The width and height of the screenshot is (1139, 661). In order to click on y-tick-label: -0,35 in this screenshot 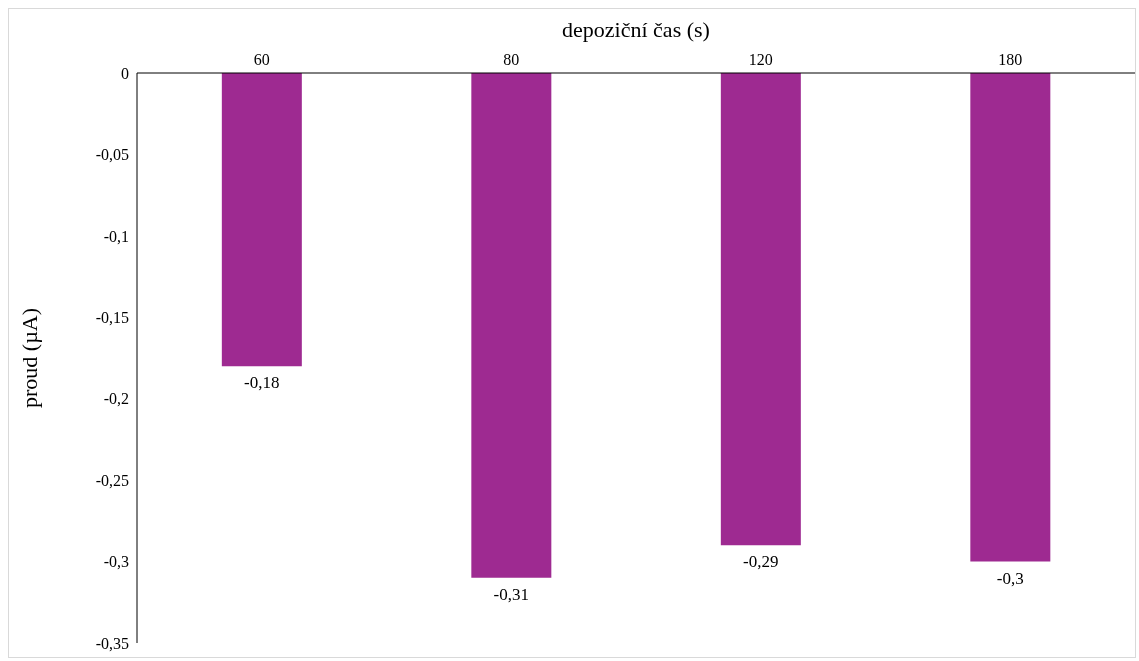, I will do `click(112, 643)`.